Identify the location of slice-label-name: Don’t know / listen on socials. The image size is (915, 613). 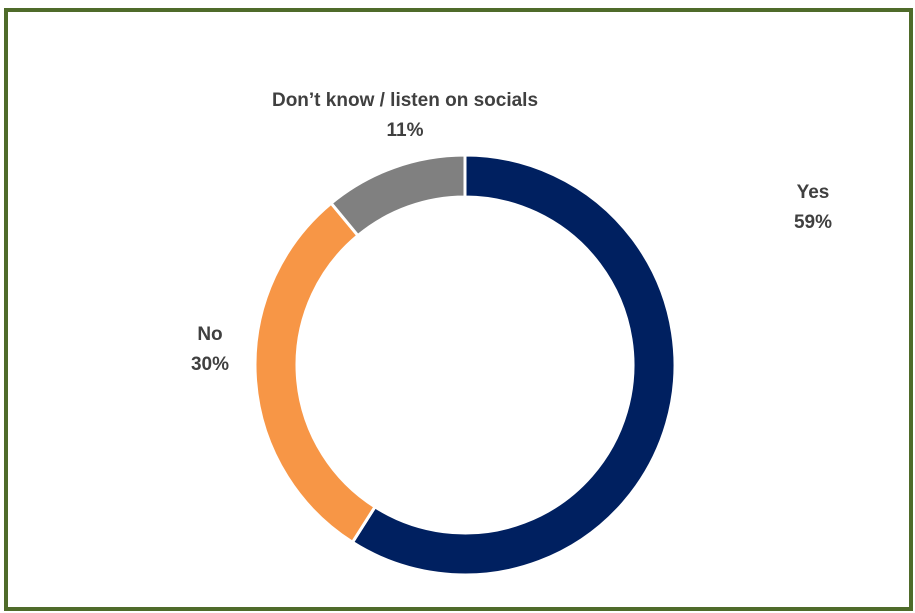
(405, 100).